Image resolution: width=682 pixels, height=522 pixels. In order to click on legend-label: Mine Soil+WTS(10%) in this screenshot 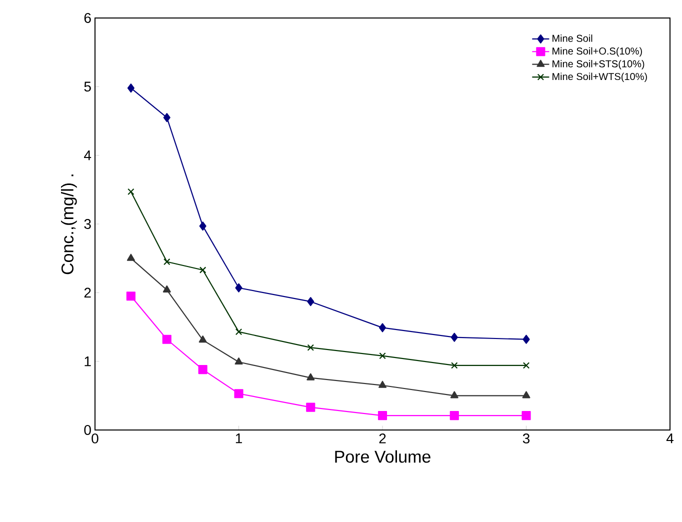, I will do `click(599, 77)`.